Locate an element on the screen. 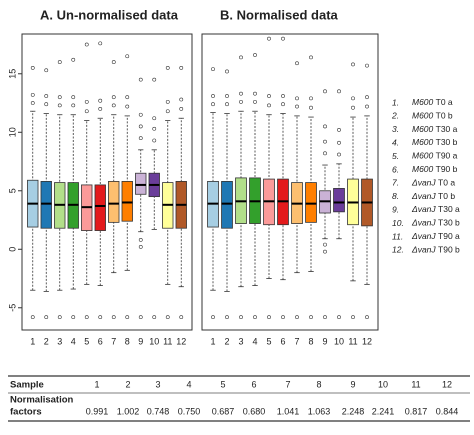 The image size is (474, 435). legend-number: 9. is located at coordinates (395, 209).